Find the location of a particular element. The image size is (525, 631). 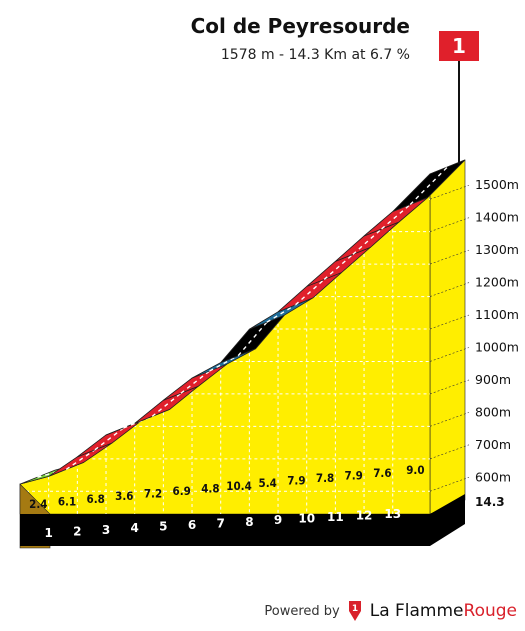

elevation-tick-label: 1000m is located at coordinates (497, 346).